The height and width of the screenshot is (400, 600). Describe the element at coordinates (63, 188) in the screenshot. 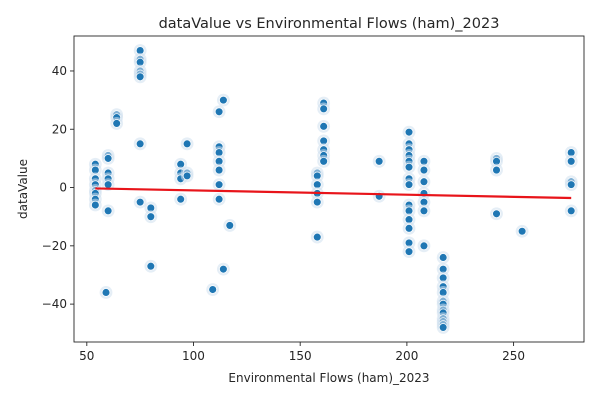

I see `y-tick-label: 0` at that location.